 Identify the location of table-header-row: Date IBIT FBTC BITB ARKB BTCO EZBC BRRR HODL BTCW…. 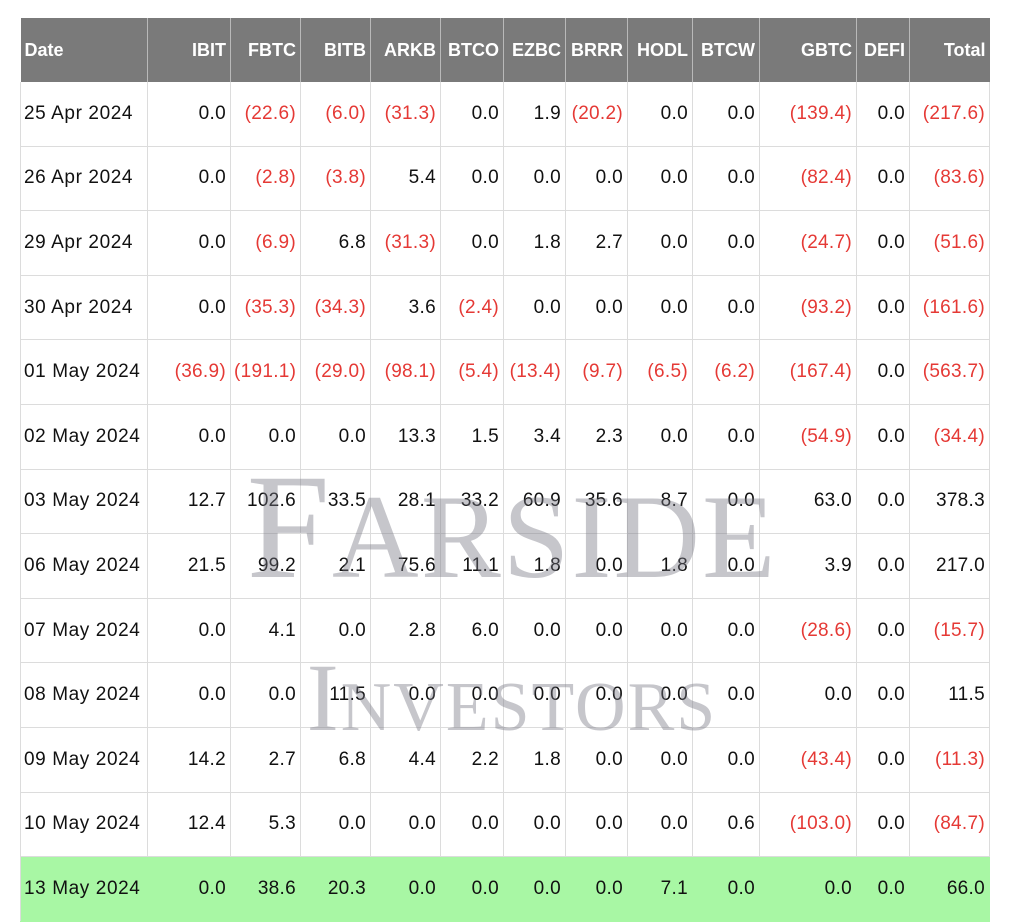
(505, 50).